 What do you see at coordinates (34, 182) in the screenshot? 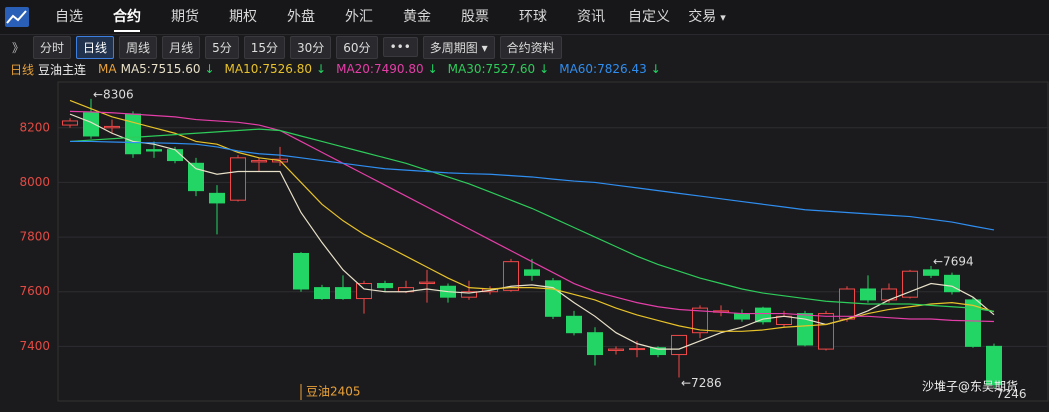
I see `y-tick-label: 8000` at bounding box center [34, 182].